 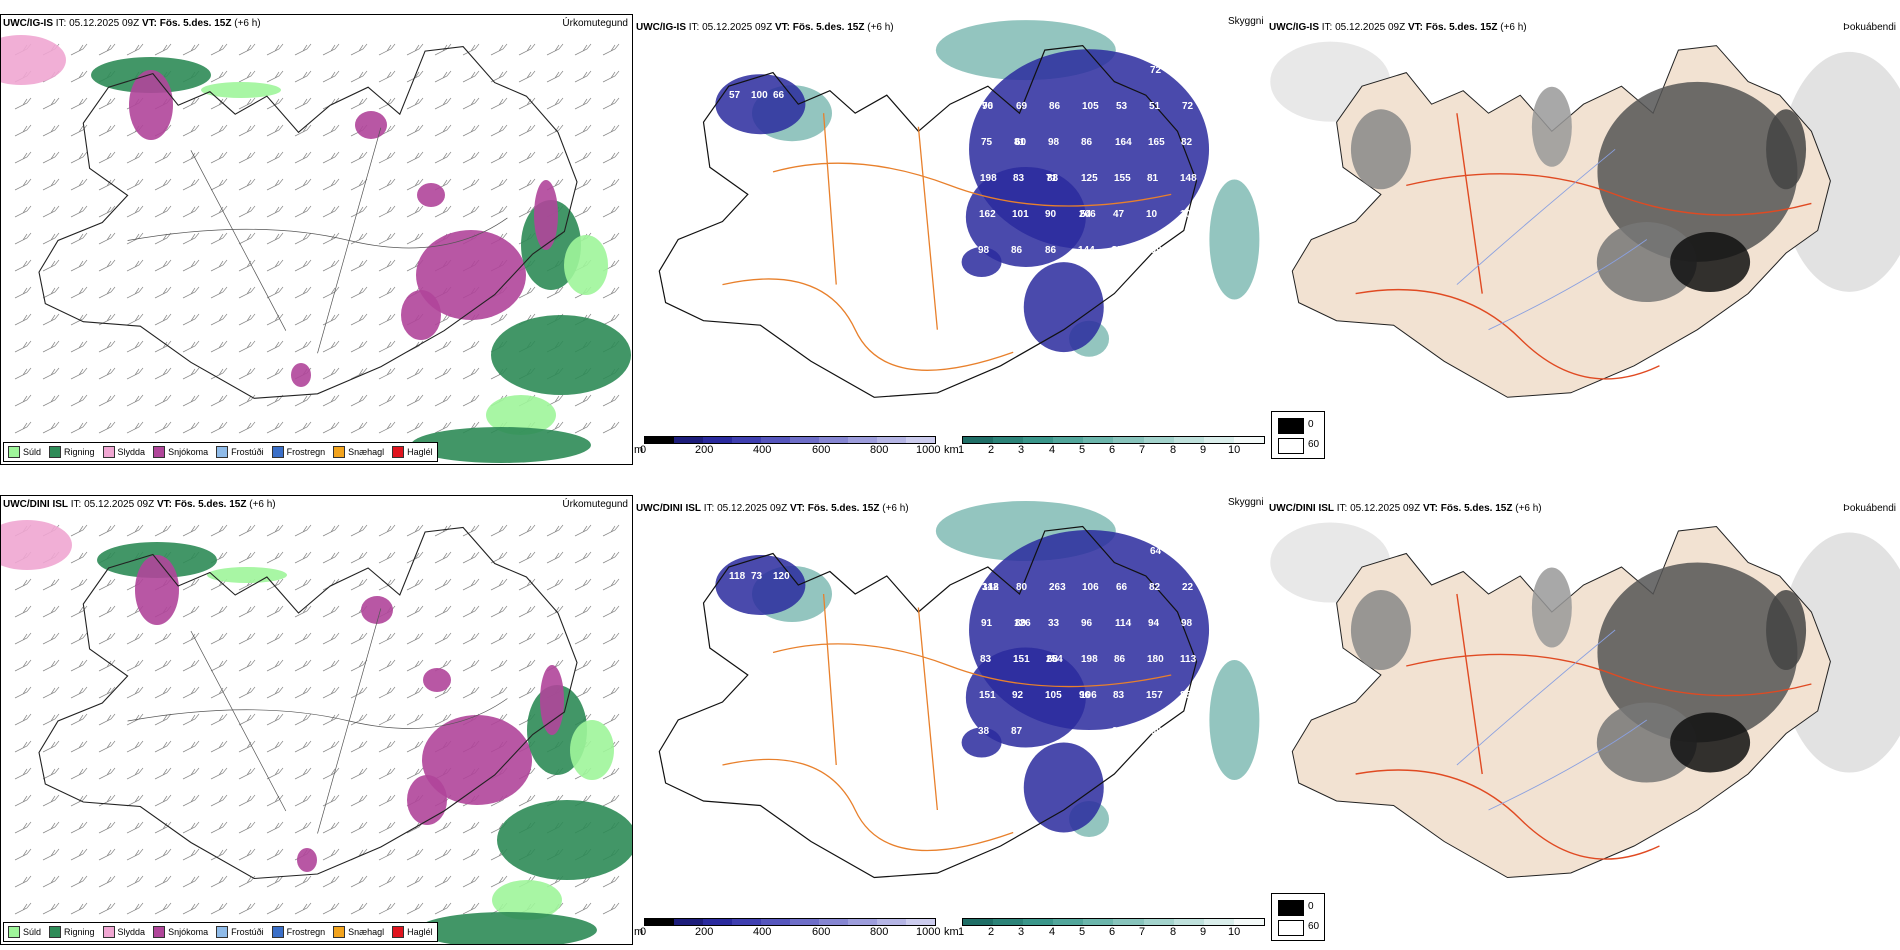 I want to click on legend-item: Rigning, so click(x=72, y=932).